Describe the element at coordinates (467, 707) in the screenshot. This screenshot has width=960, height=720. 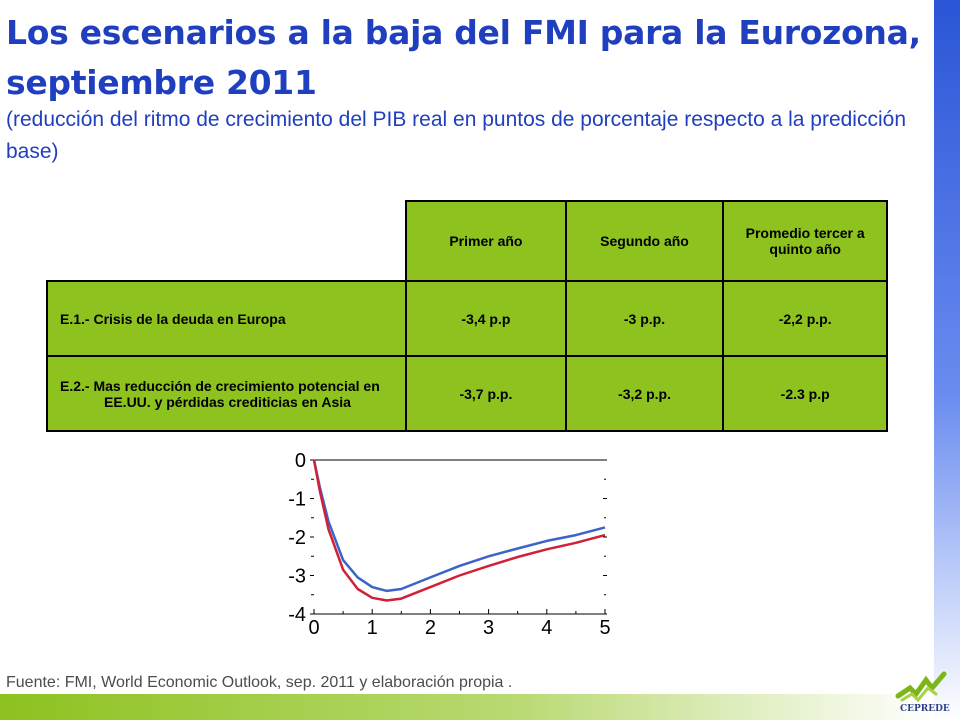
I see `bottom-green-band` at that location.